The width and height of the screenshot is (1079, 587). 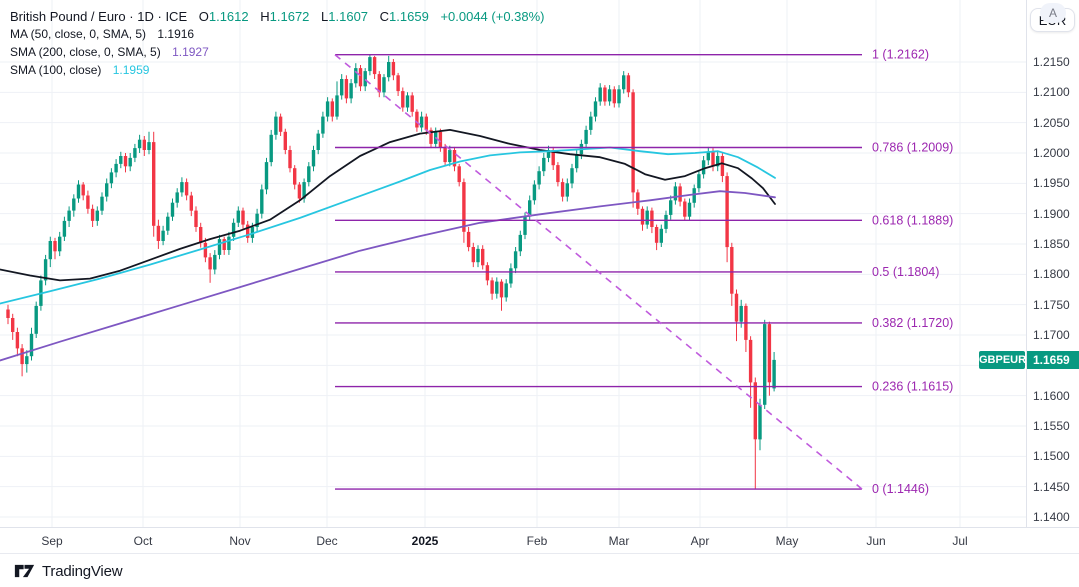 What do you see at coordinates (82, 571) in the screenshot?
I see `tradingview-logo-text: TradingView` at bounding box center [82, 571].